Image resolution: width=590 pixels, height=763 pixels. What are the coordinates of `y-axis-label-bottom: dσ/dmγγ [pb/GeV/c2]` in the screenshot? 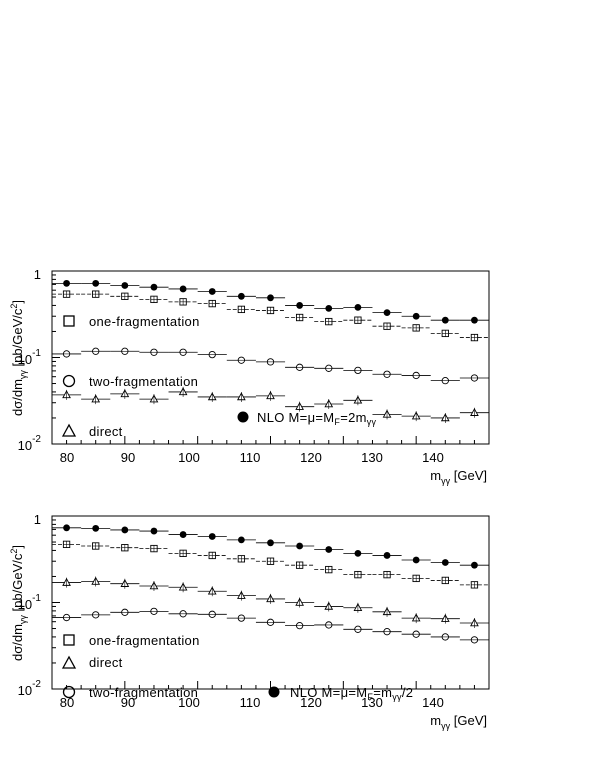 It's located at (18, 603).